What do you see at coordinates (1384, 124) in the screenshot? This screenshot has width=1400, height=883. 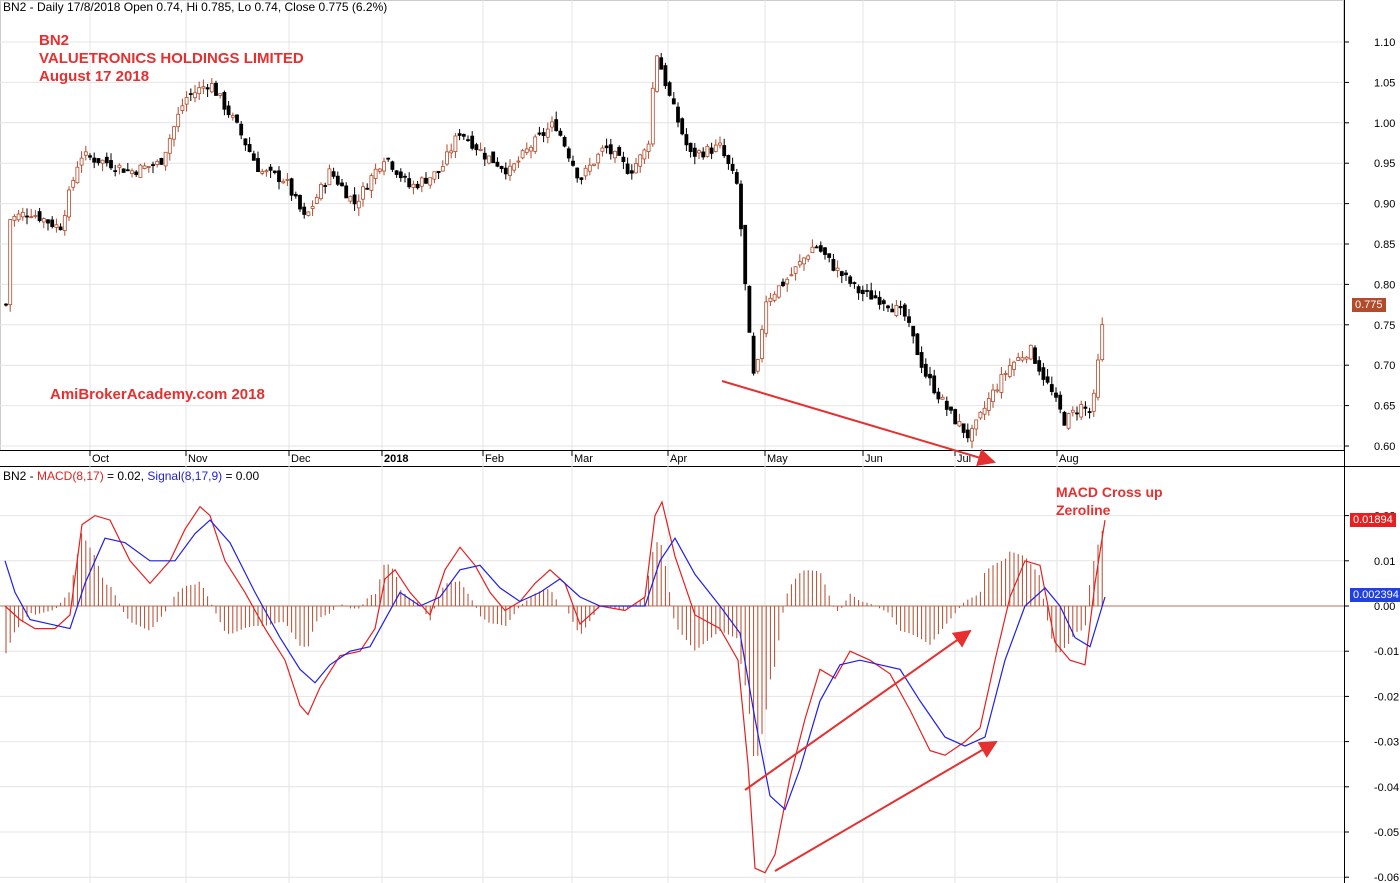 I see `price-tick-label: 1.00` at bounding box center [1384, 124].